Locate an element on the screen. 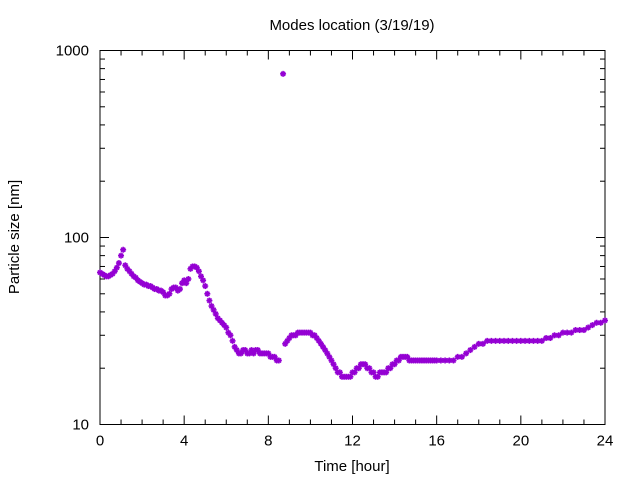 The width and height of the screenshot is (640, 480). y-axis-label: Particle size [nm] is located at coordinates (14, 237).